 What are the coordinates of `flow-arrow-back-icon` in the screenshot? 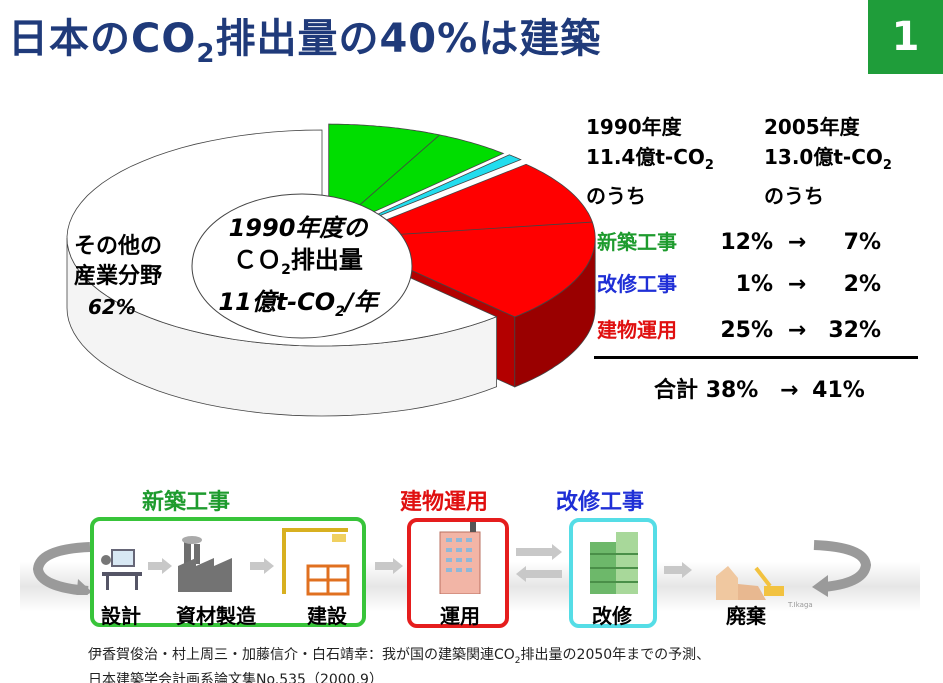 It's located at (539, 574).